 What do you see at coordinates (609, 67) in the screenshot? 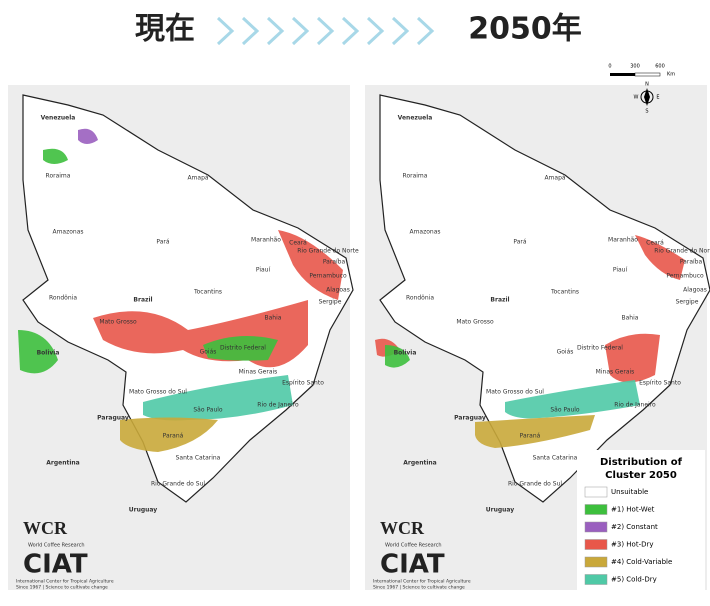
I see `scale-label: 0` at bounding box center [609, 67].